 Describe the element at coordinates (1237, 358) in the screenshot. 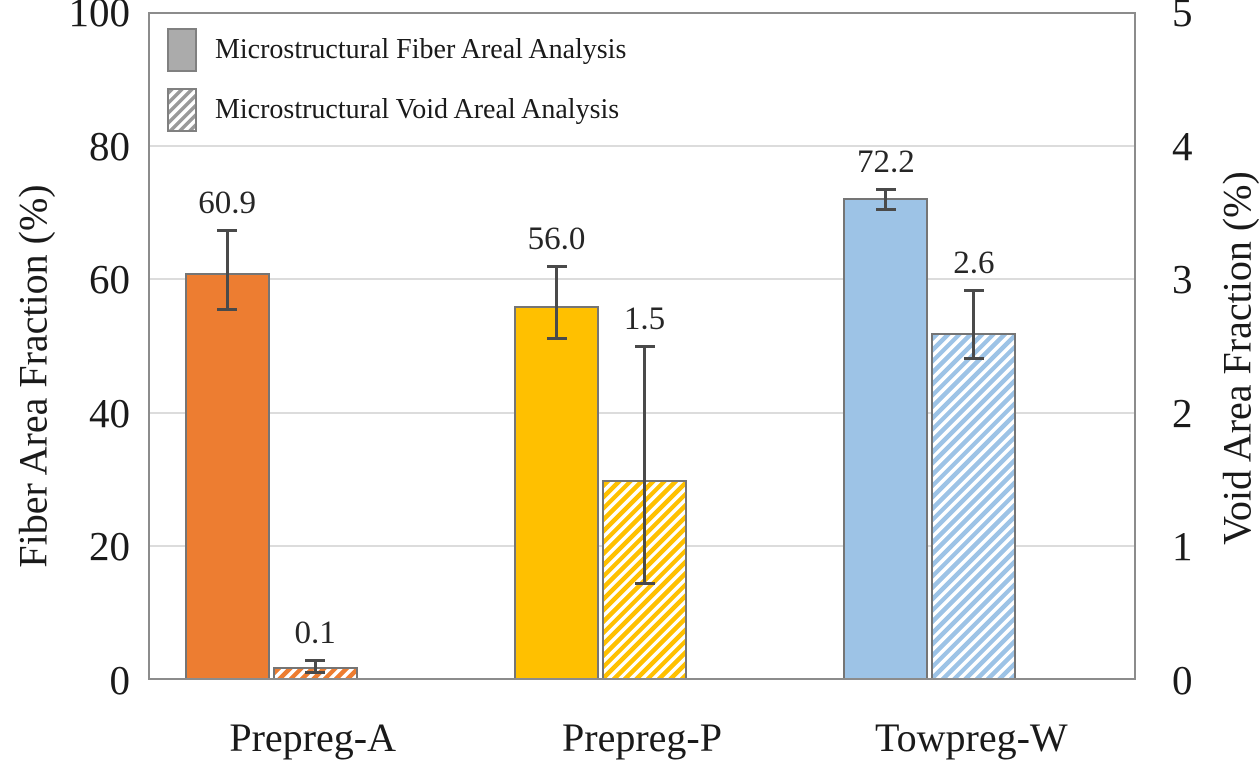

I see `right-axis-title: Void Area Fraction (%)` at that location.